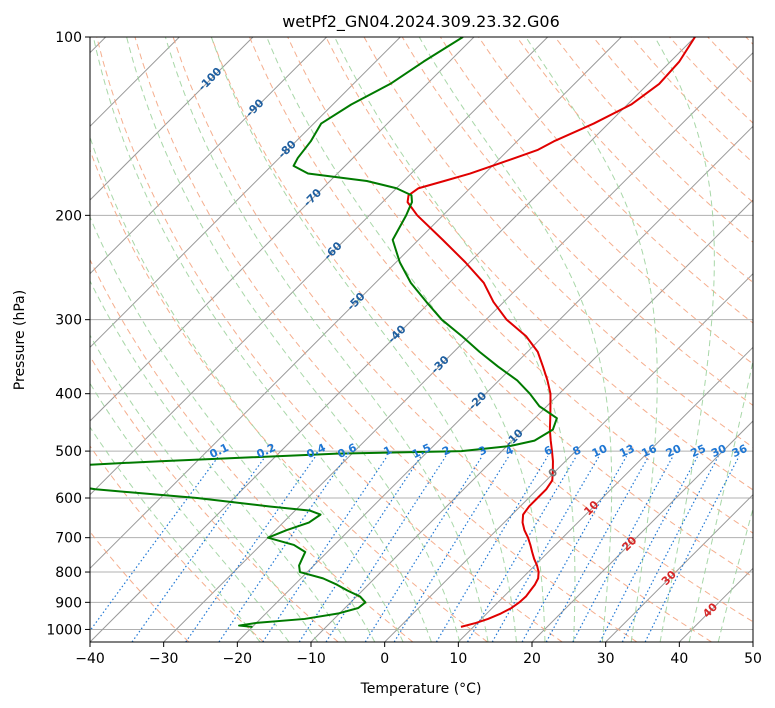 This screenshot has height=708, width=775. Describe the element at coordinates (421, 689) in the screenshot. I see `x-axis-title: Temperature (°C)` at that location.